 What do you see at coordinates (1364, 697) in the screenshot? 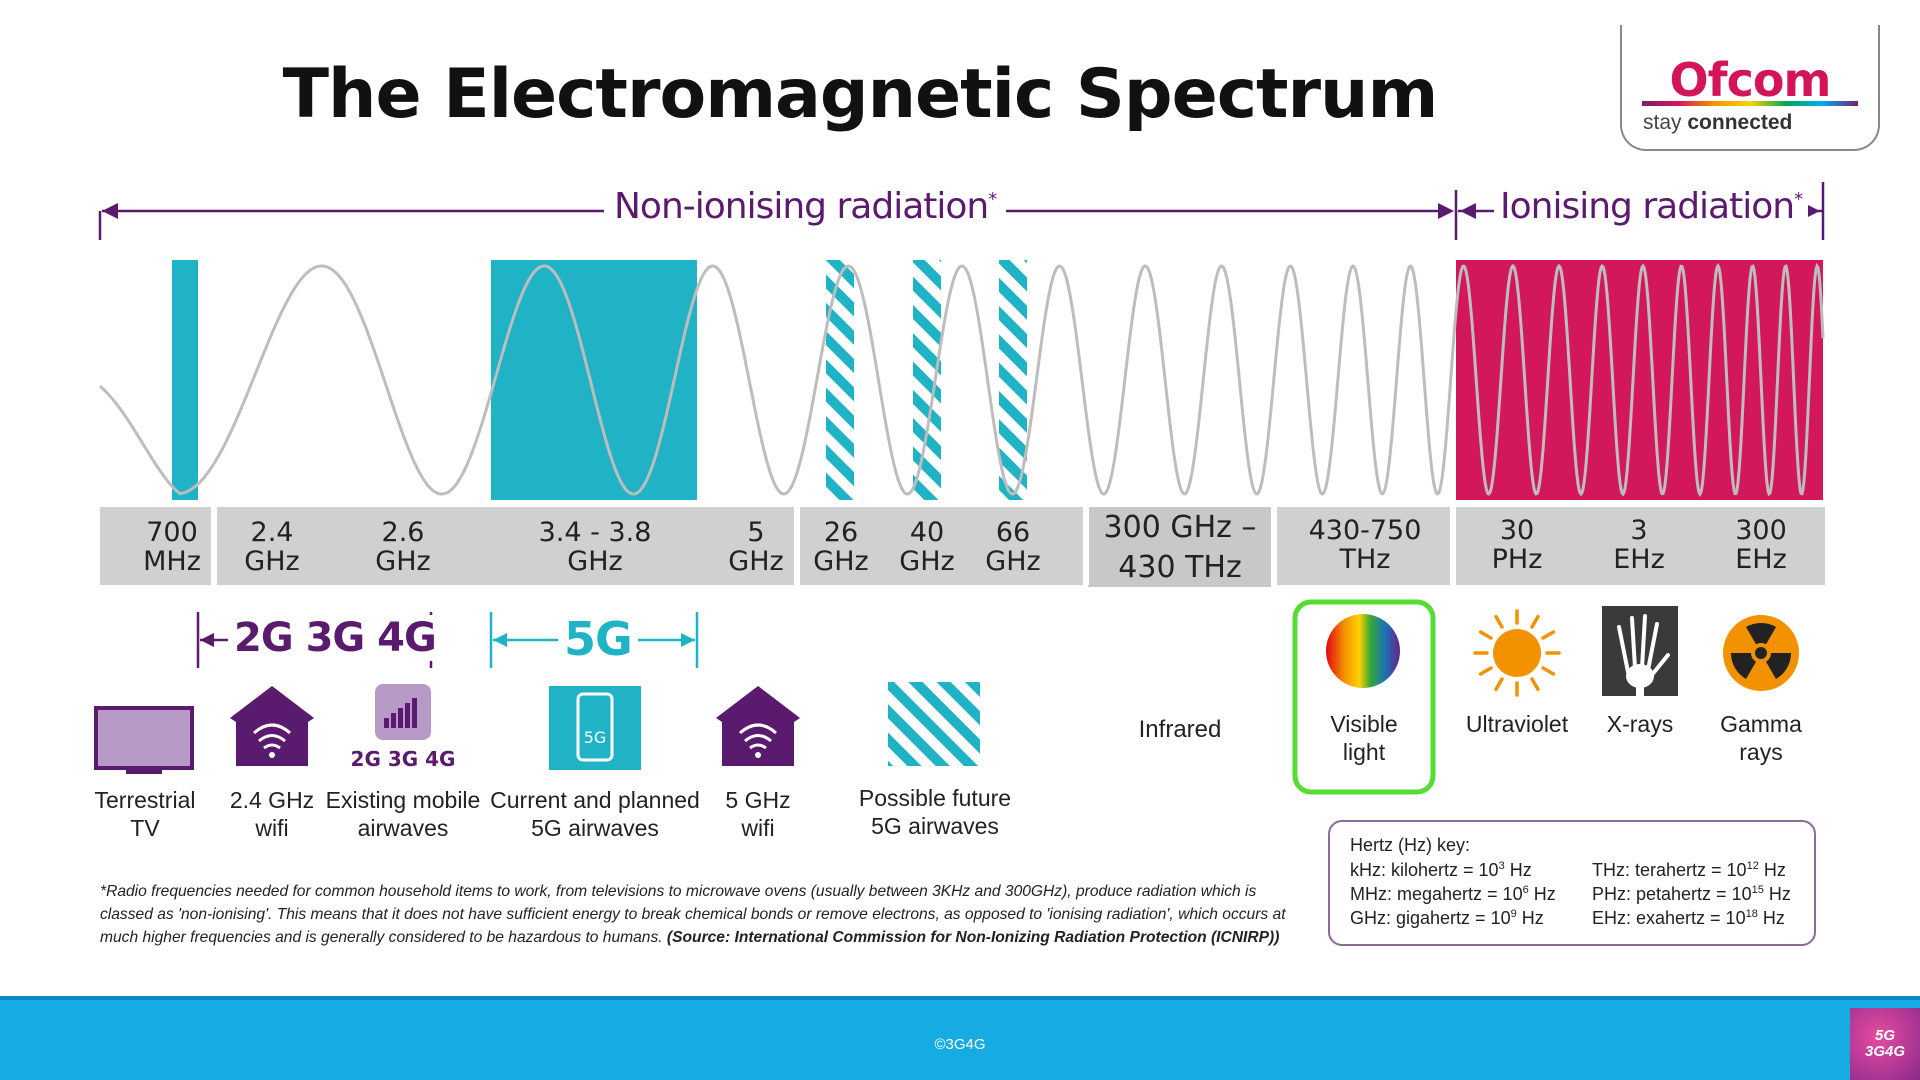
I see `visible-light-highlight` at bounding box center [1364, 697].